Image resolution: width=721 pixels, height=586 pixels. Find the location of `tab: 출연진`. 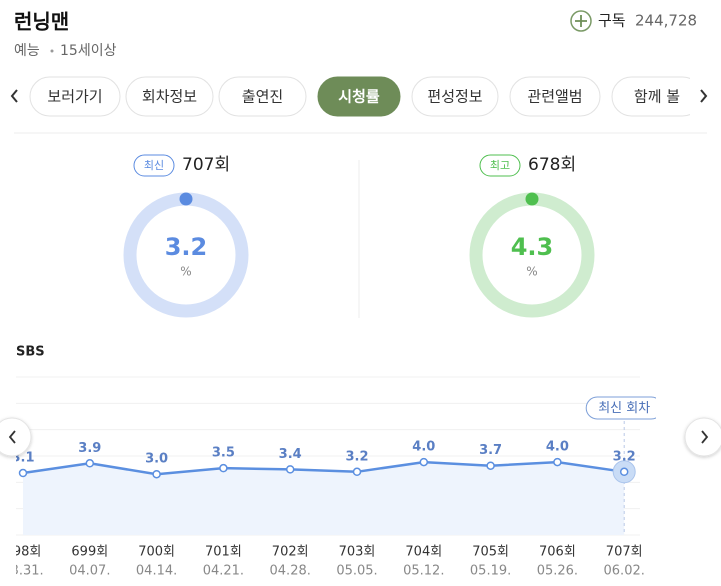

tab: 출연진 is located at coordinates (262, 96).